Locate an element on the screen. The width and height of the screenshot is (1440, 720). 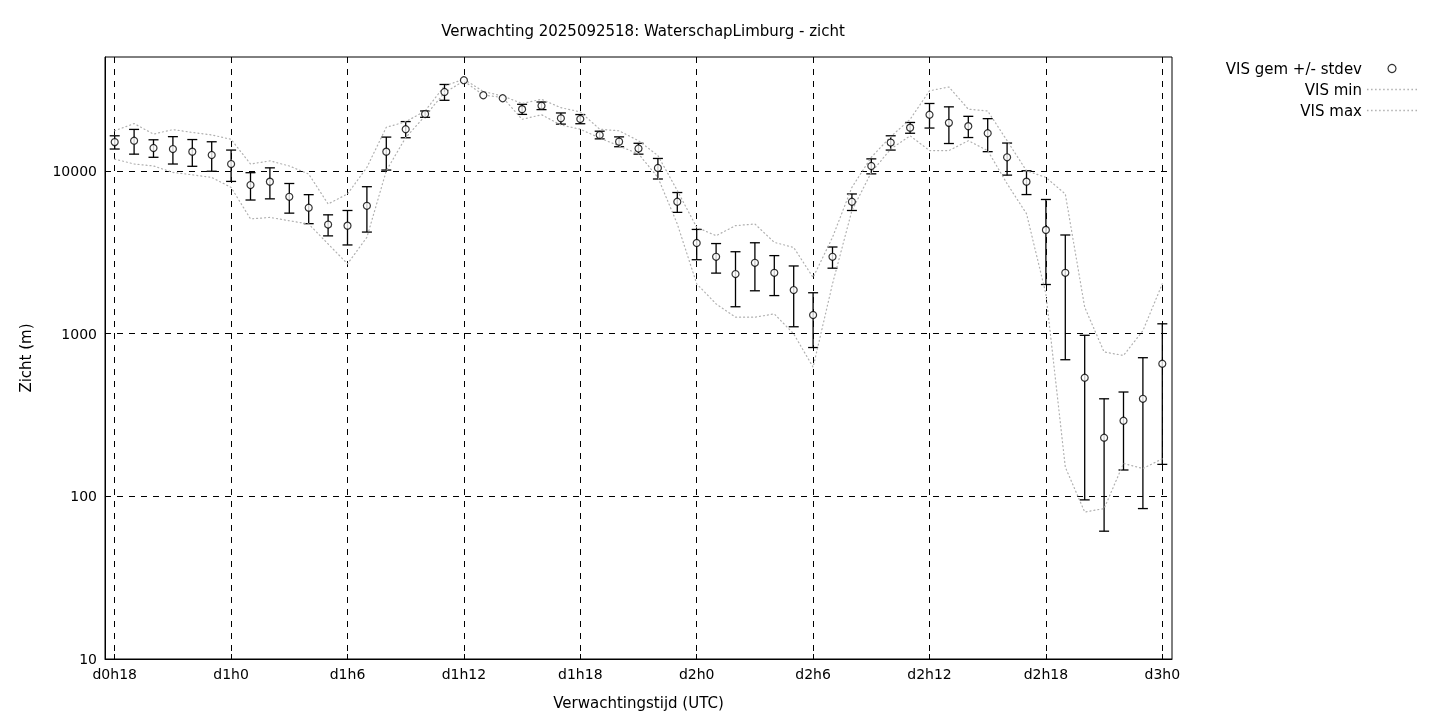
x-tick-label: d1h6 is located at coordinates (347, 674).